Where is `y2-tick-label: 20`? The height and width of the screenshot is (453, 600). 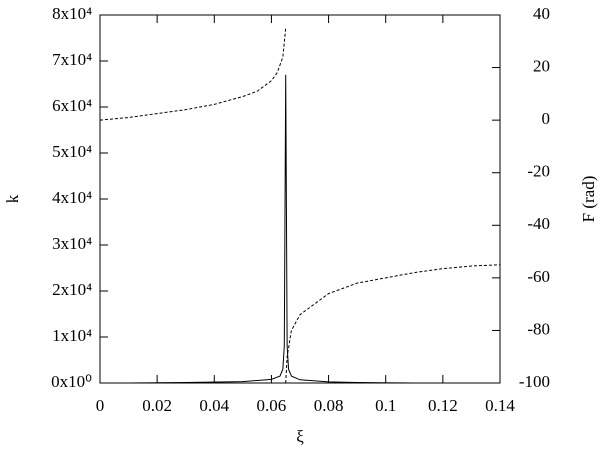 y2-tick-label: 20 is located at coordinates (541, 65).